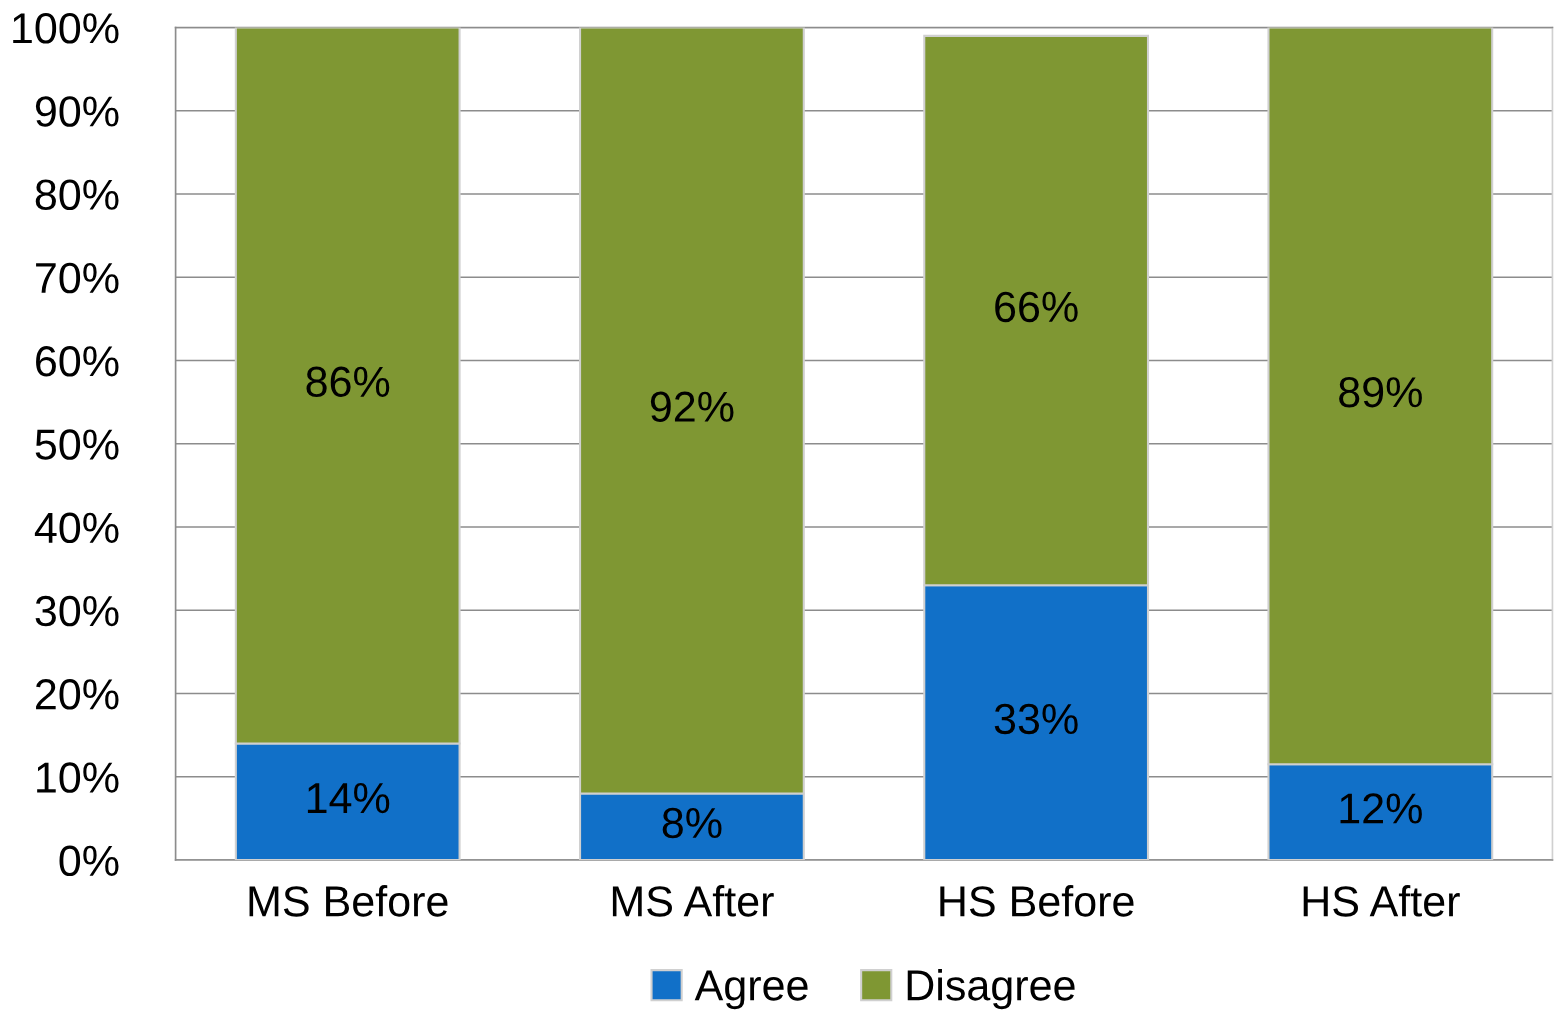 This screenshot has height=1019, width=1554. Describe the element at coordinates (66, 28) in the screenshot. I see `y-tick-label: 100%` at that location.